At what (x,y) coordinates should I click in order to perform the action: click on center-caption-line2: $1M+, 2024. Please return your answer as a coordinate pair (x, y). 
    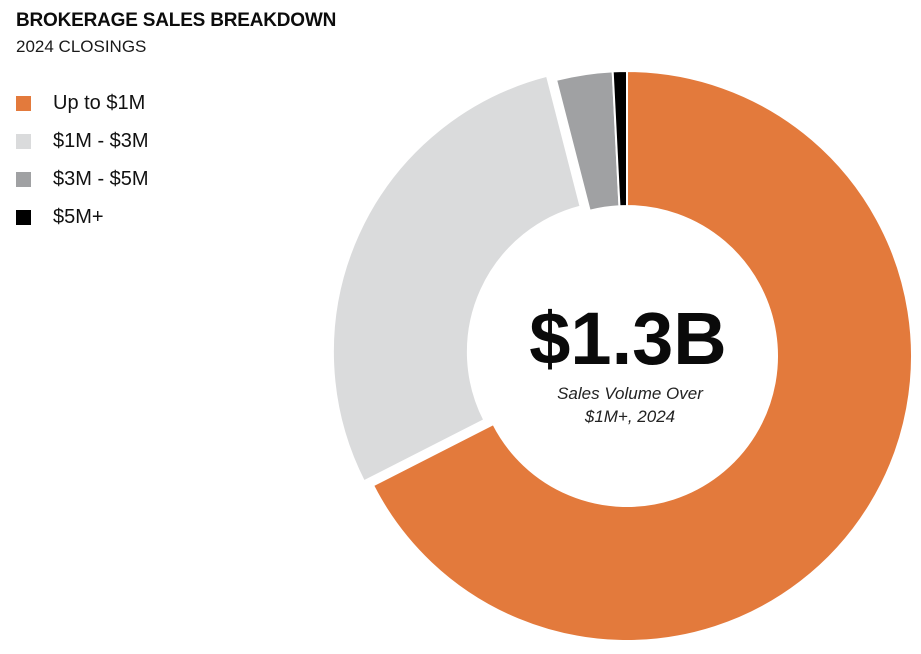
    Looking at the image, I should click on (629, 416).